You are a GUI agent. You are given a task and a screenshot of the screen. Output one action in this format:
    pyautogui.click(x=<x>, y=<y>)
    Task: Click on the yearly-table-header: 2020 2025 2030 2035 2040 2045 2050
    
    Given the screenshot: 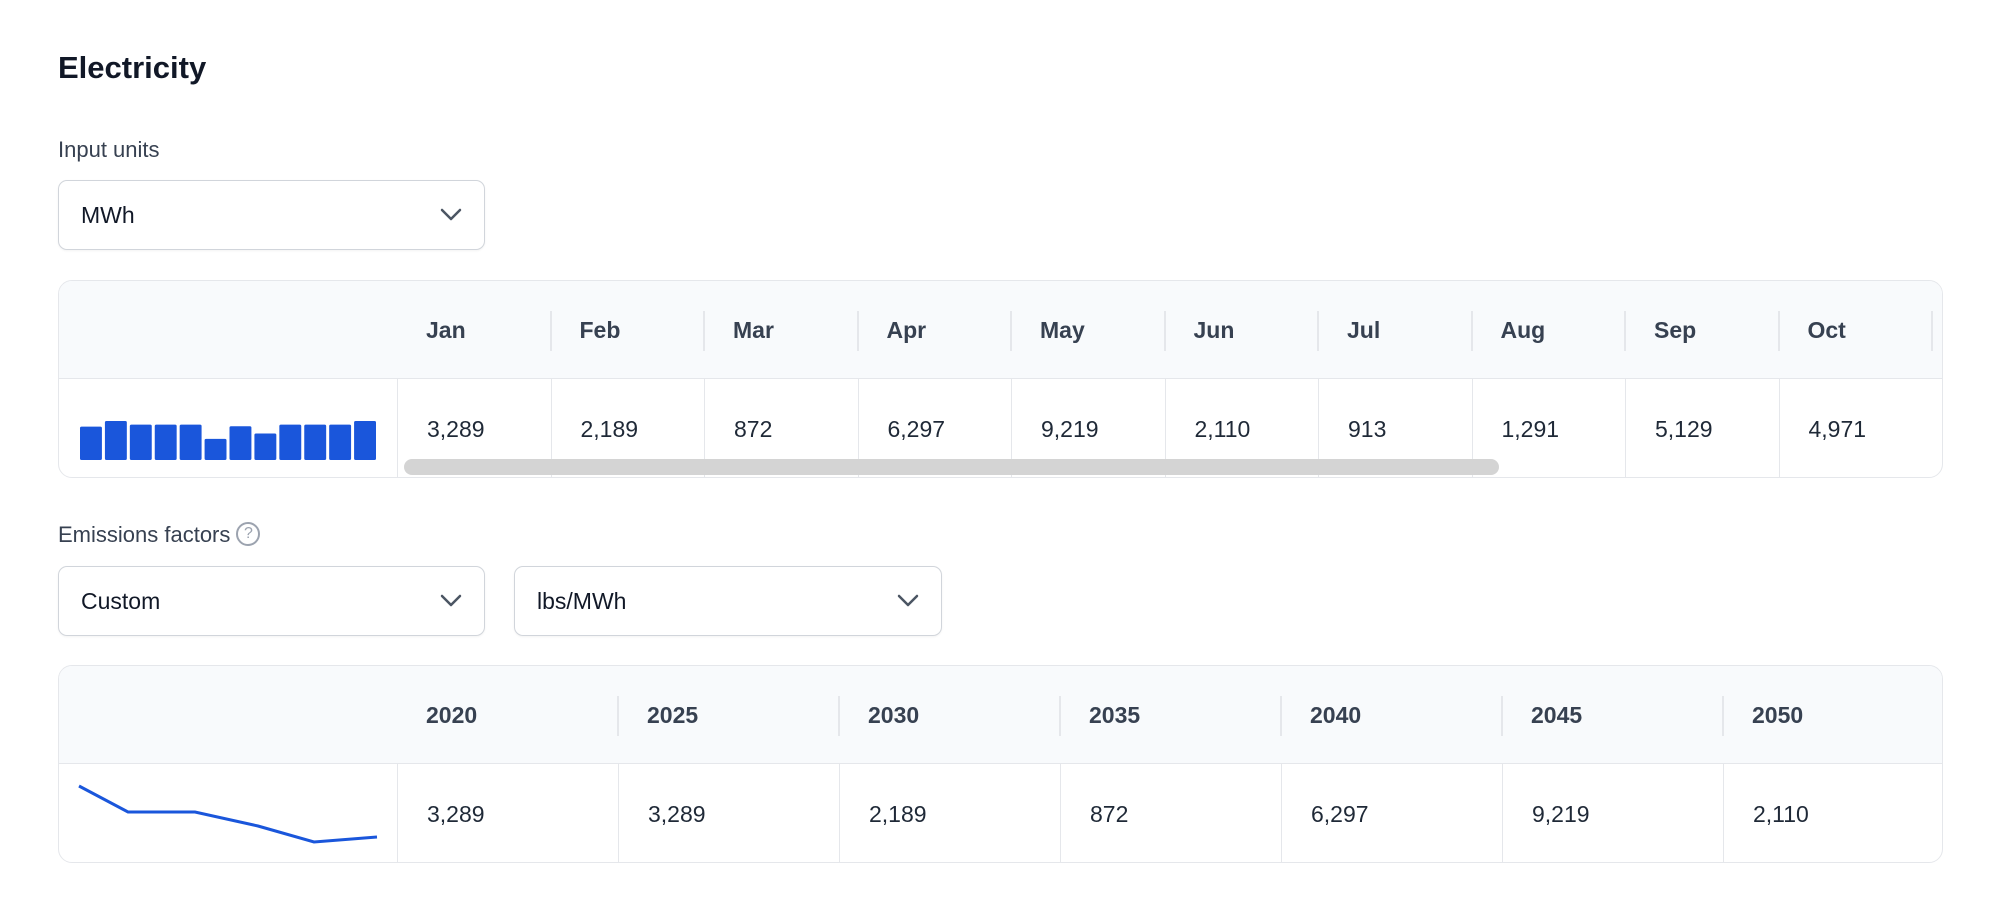 What is the action you would take?
    pyautogui.click(x=1000, y=715)
    